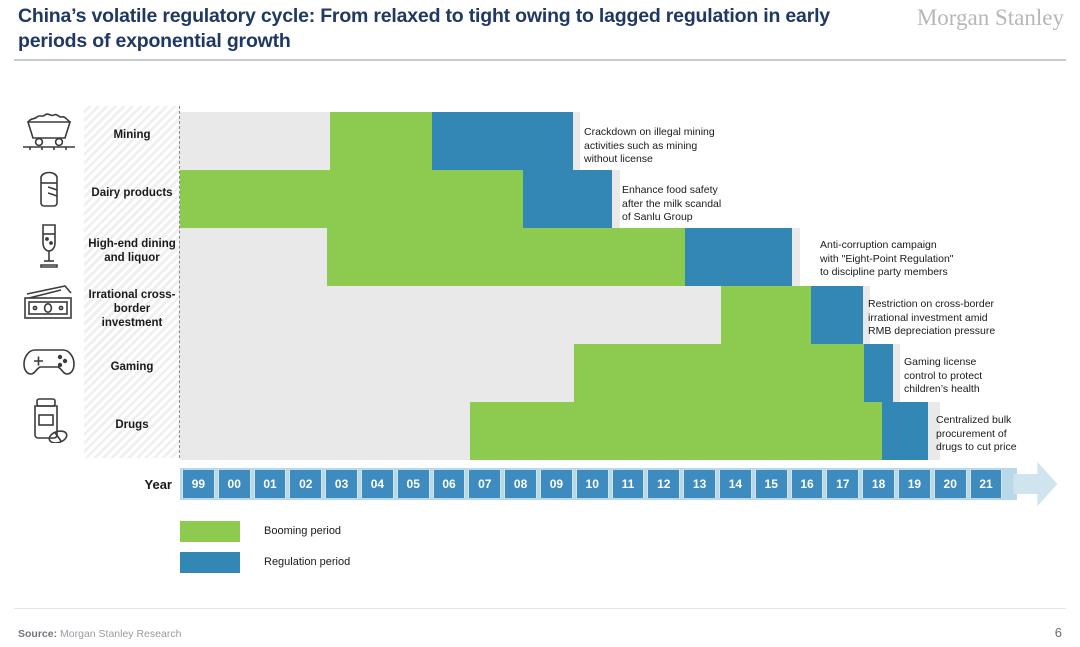 This screenshot has height=647, width=1080. Describe the element at coordinates (738, 257) in the screenshot. I see `bar-regulation-dining` at that location.